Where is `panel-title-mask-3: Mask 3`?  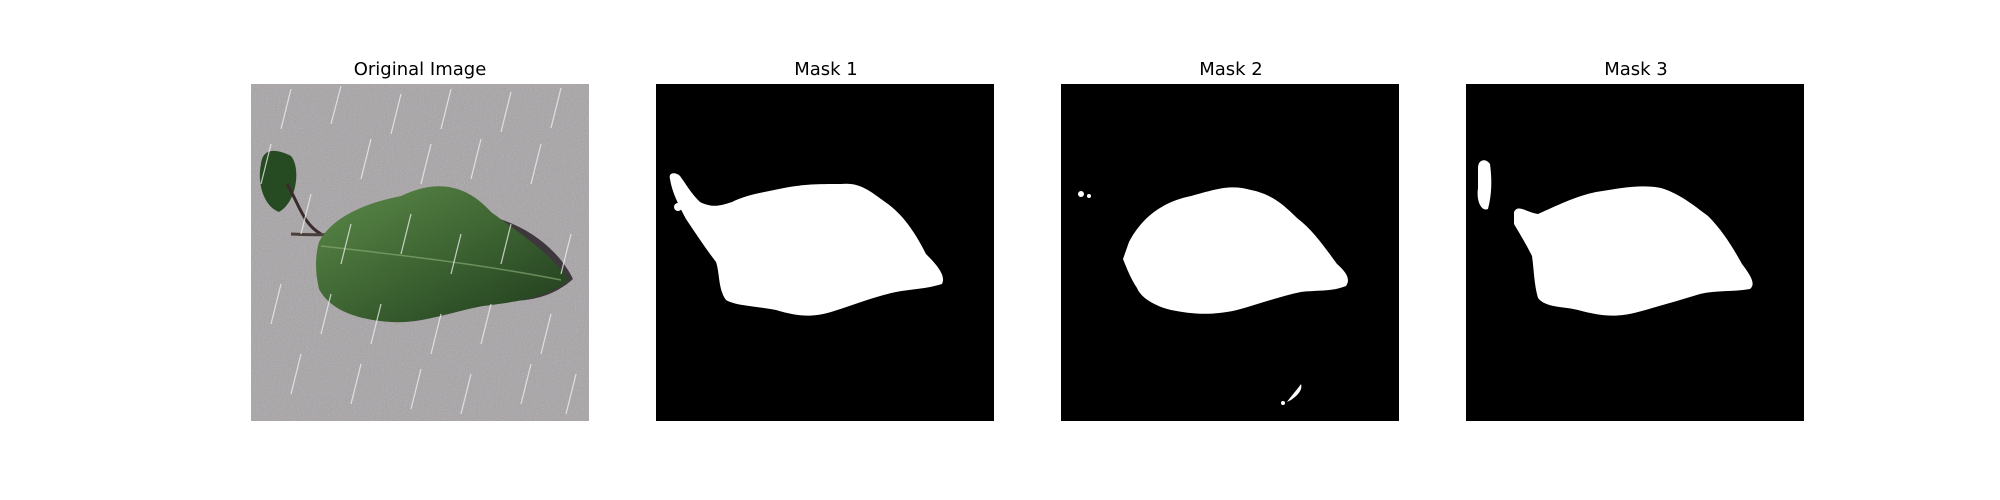
panel-title-mask-3: Mask 3 is located at coordinates (1636, 69).